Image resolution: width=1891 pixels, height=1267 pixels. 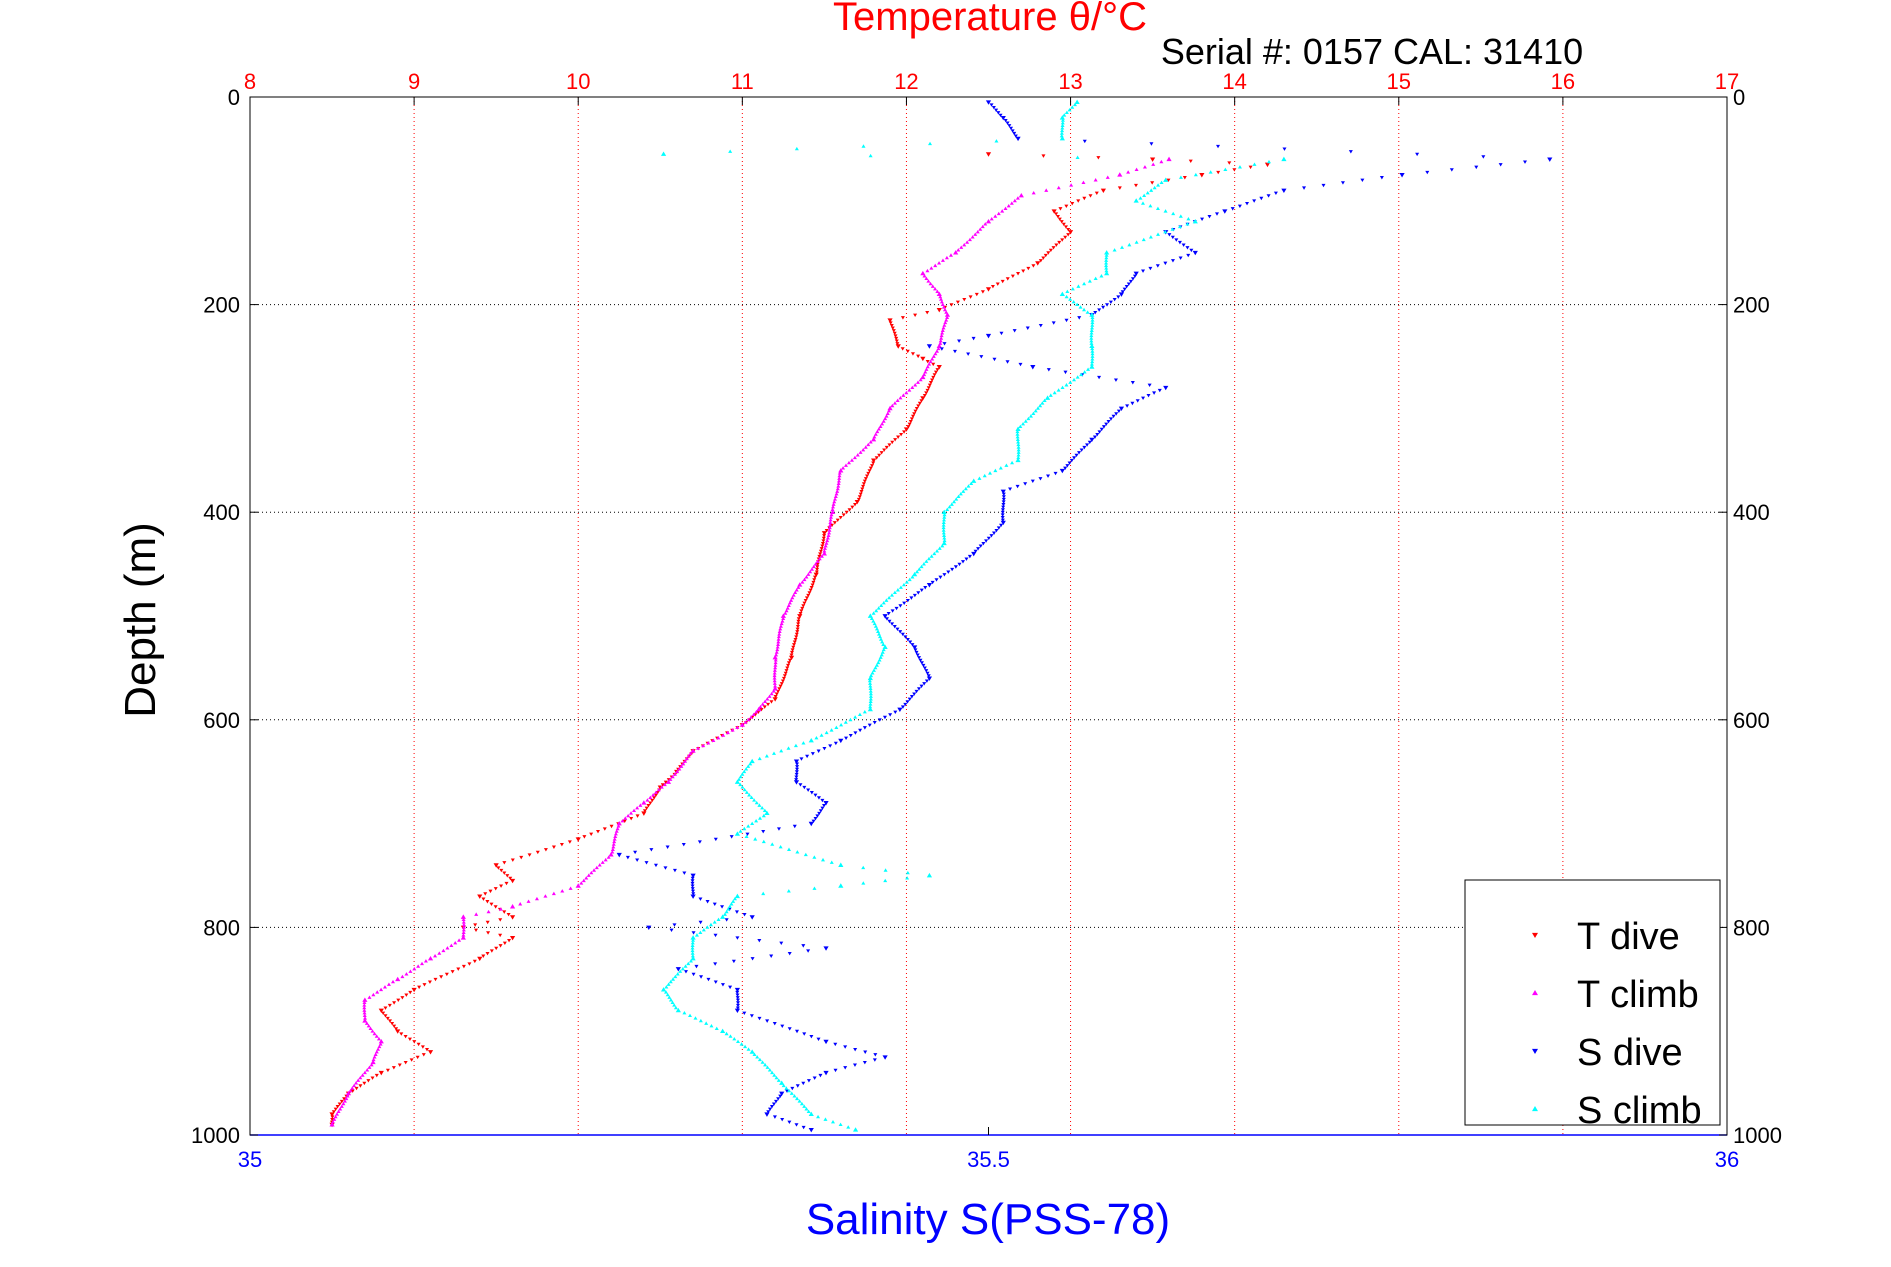 I want to click on y-left-tick-label: 1000, so click(x=215, y=1135).